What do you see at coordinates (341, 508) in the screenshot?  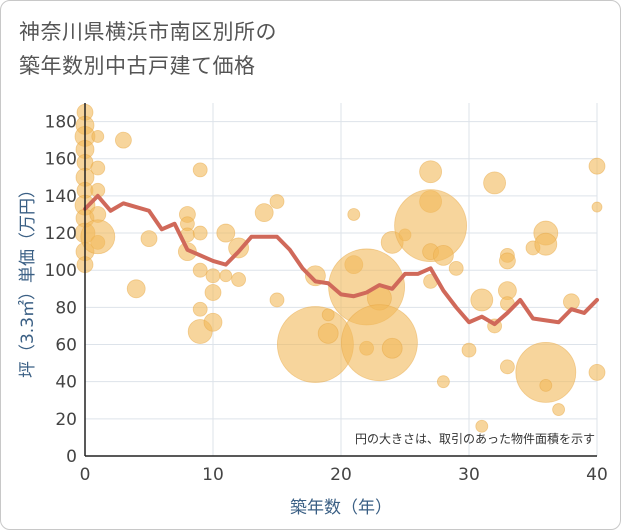 I see `x-axis-title: 築年数（年）` at bounding box center [341, 508].